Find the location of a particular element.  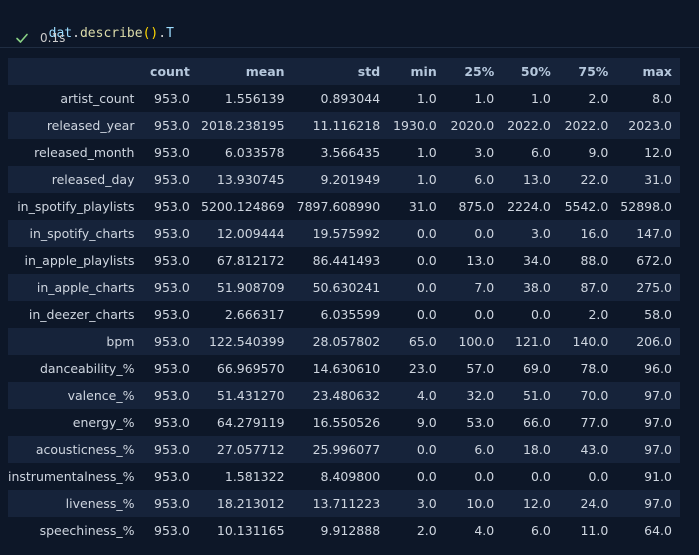

table-cell: 2020.0 is located at coordinates (472, 125).